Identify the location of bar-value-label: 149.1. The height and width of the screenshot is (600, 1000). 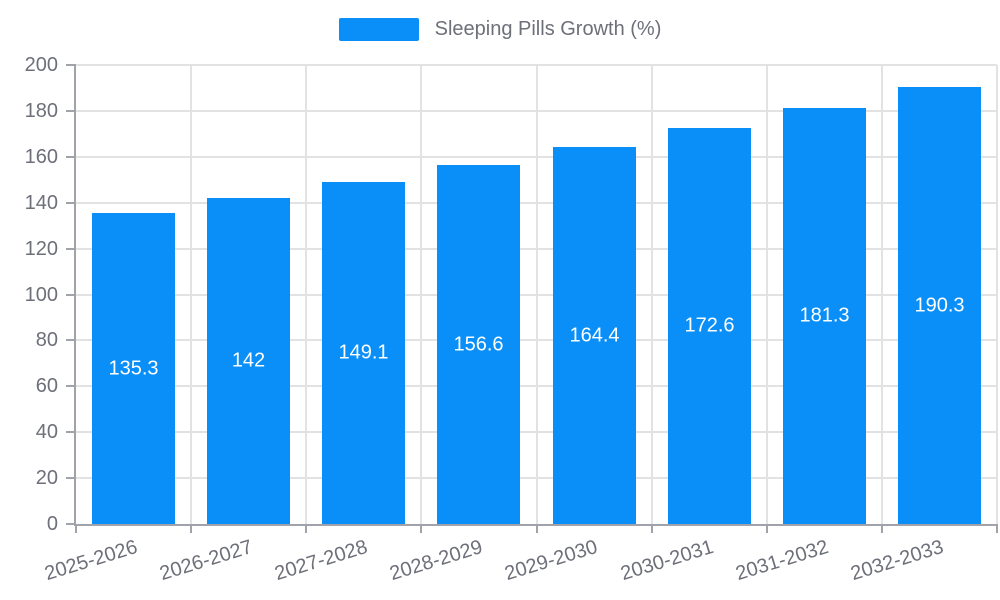
(363, 352).